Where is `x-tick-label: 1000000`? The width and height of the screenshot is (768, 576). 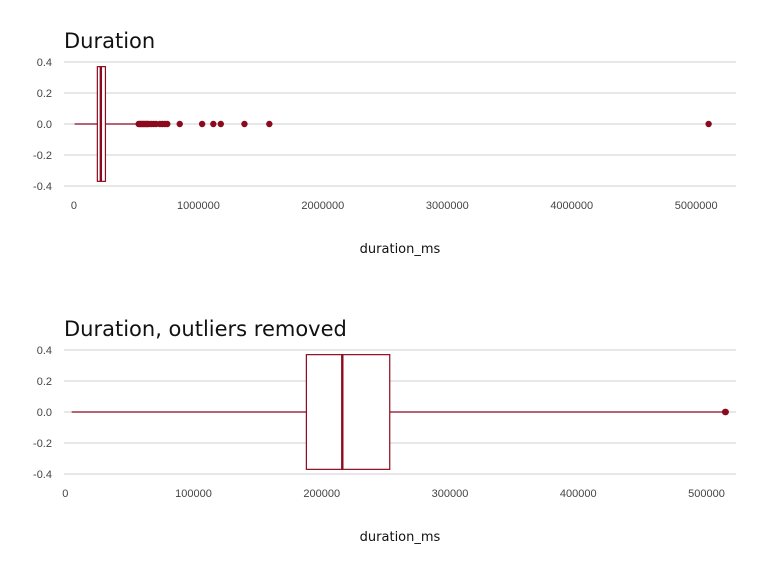
x-tick-label: 1000000 is located at coordinates (198, 206).